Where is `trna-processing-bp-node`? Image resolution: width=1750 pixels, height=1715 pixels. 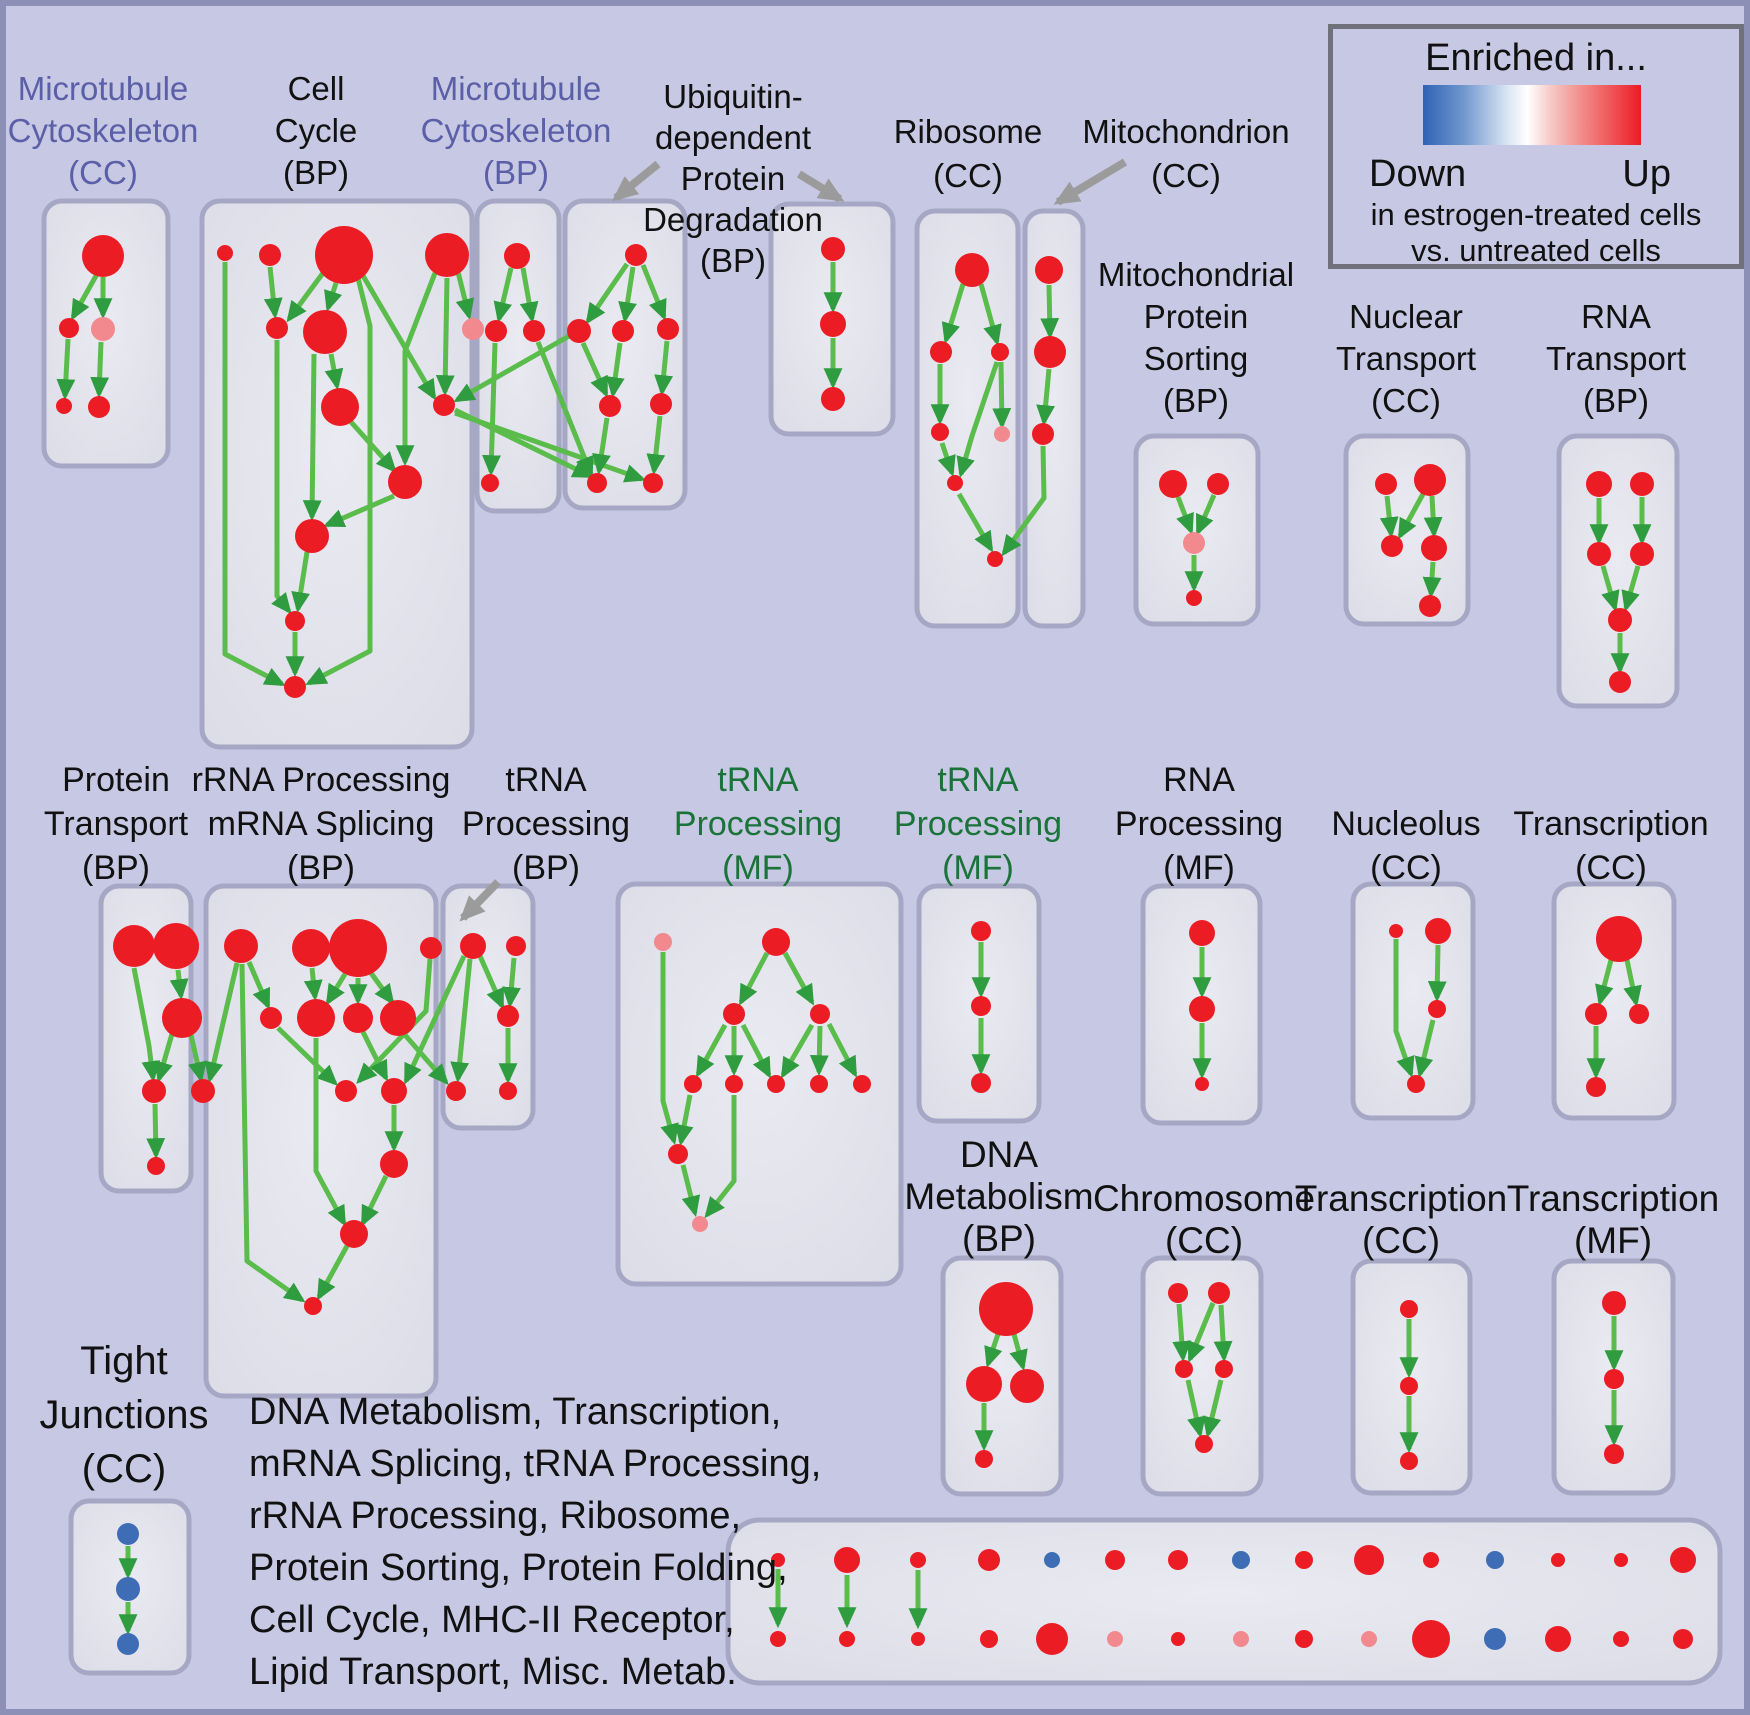 trna-processing-bp-node is located at coordinates (508, 1091).